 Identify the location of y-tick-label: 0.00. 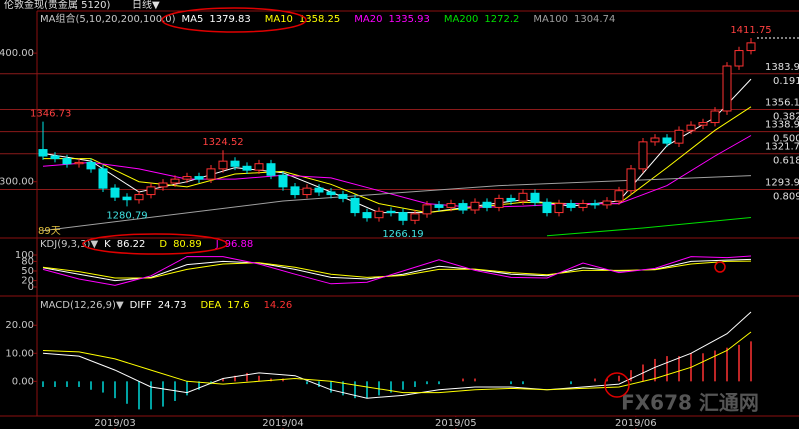
(23, 381).